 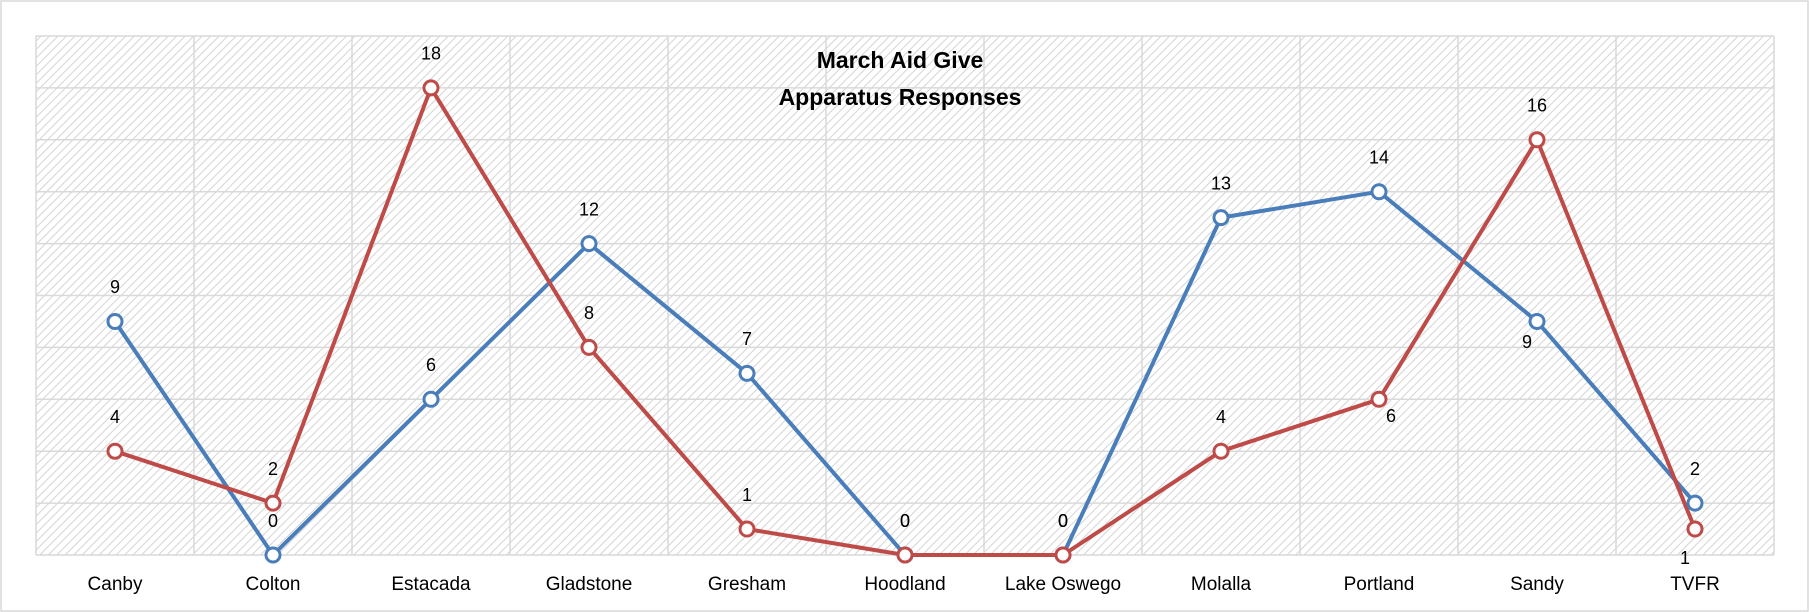 I want to click on chart-subtitle: Apparatus Responses, so click(x=900, y=97).